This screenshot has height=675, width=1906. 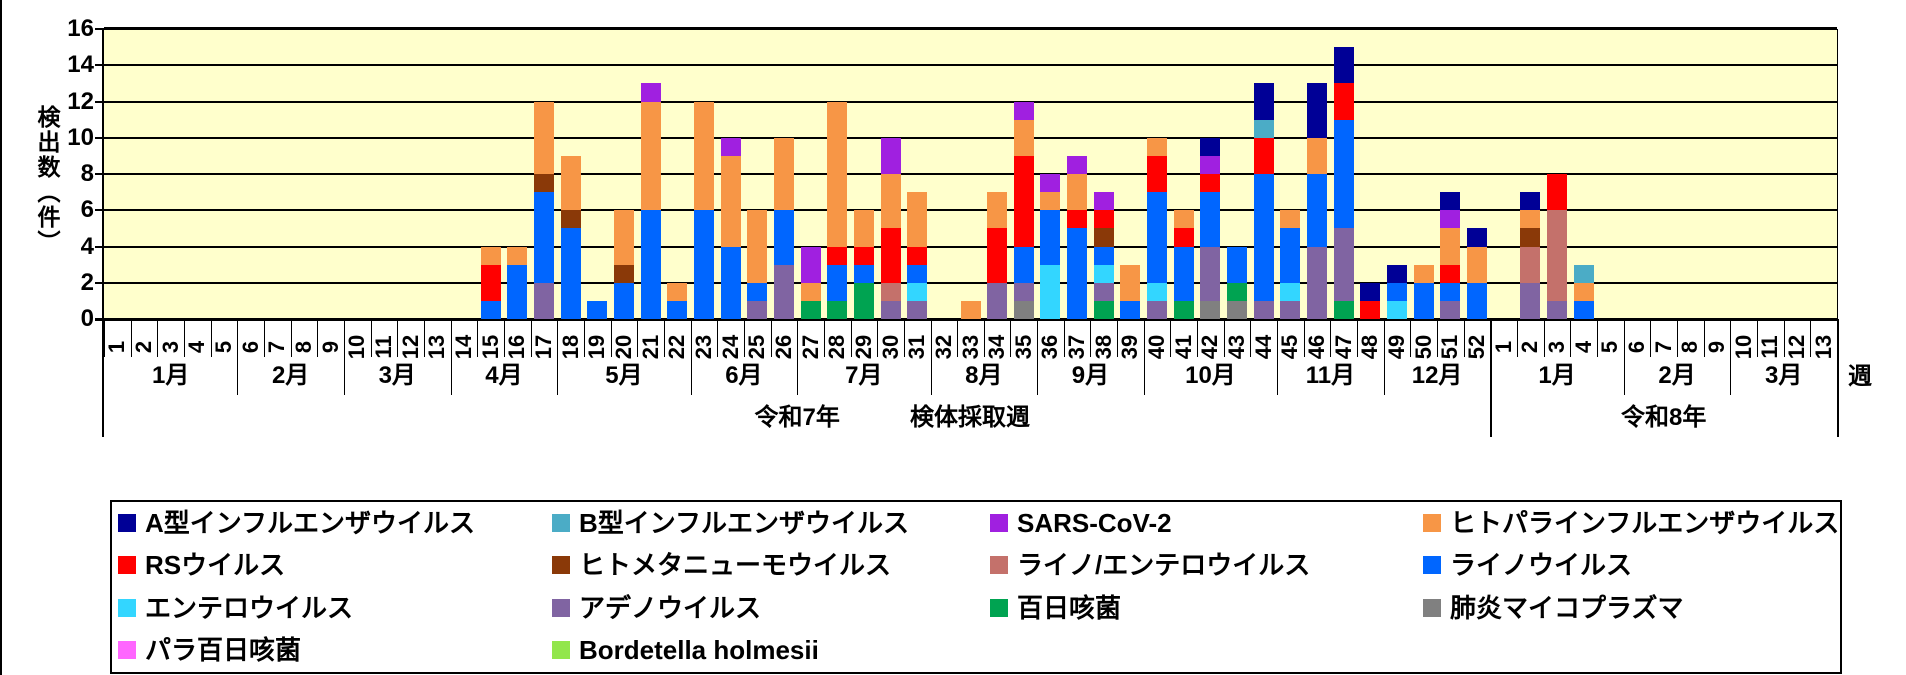 What do you see at coordinates (1837, 174) in the screenshot?
I see `plot-right-border` at bounding box center [1837, 174].